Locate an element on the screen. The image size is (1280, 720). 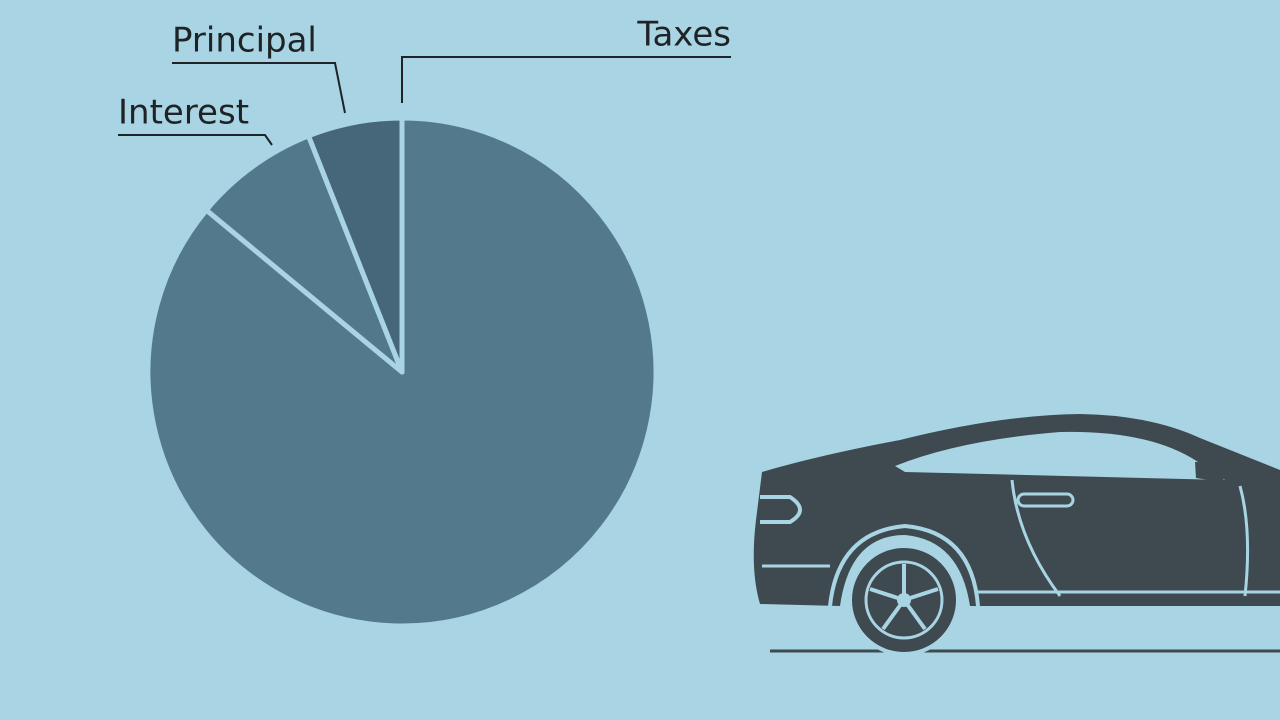
slice-label: Principal is located at coordinates (244, 41).